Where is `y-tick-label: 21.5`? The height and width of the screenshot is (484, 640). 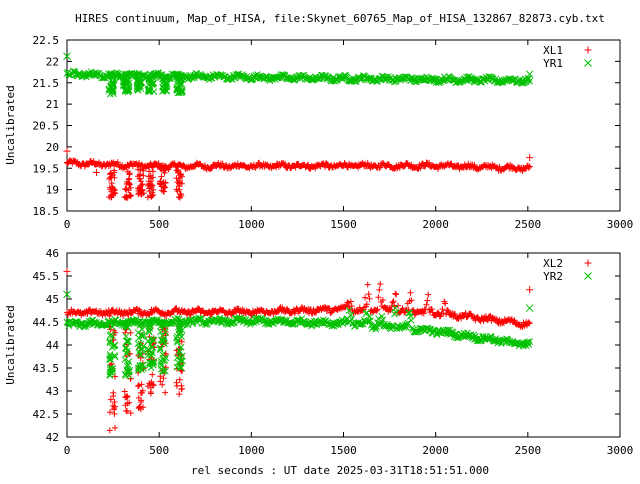
y-tick-label: 21.5 is located at coordinates (46, 83).